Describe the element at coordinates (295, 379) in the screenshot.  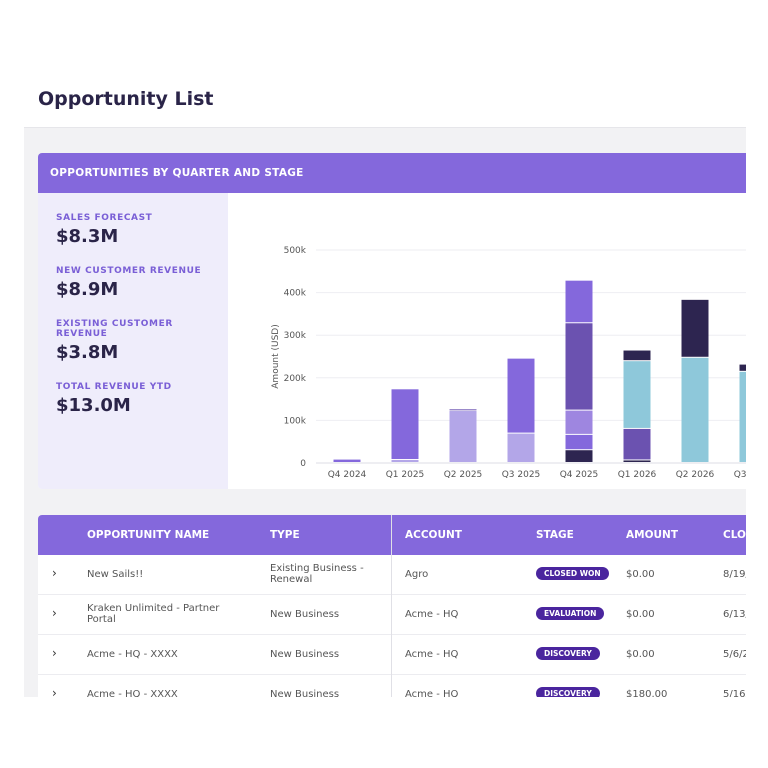
I see `y-tick-label: 200k` at that location.